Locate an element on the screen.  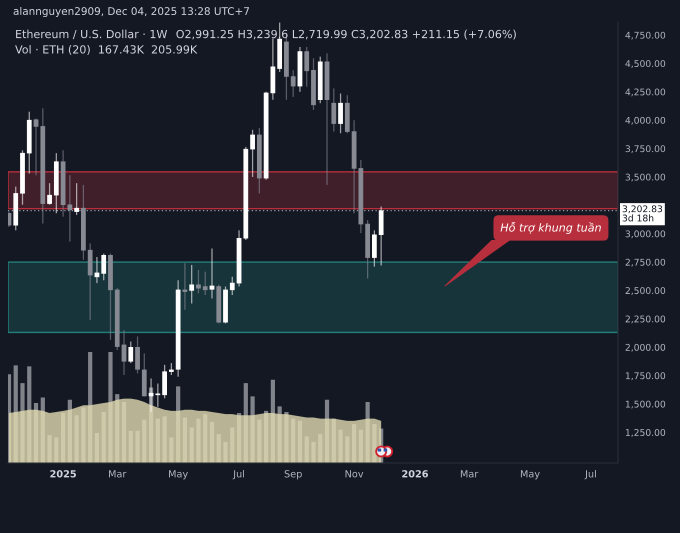
y-tick-label: 4,750.00 is located at coordinates (645, 36).